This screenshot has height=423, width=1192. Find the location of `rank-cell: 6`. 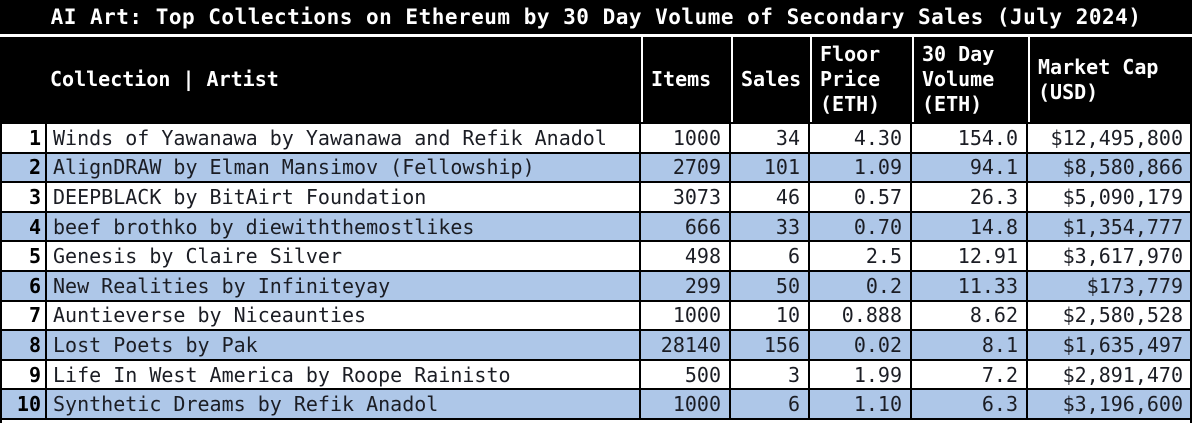

rank-cell: 6 is located at coordinates (23, 285).